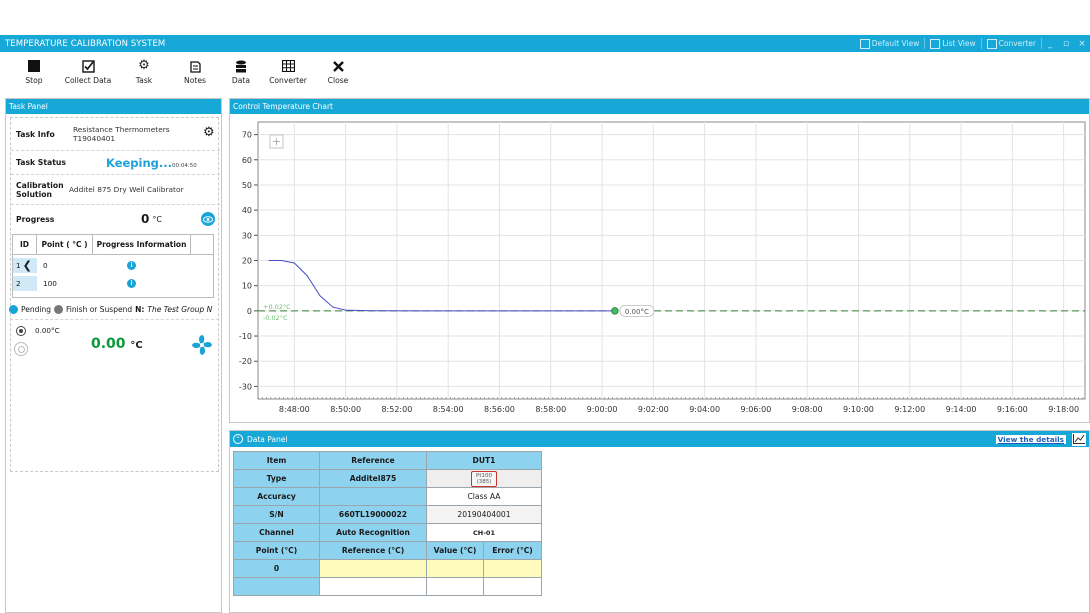 Image resolution: width=1090 pixels, height=613 pixels. What do you see at coordinates (373, 532) in the screenshot?
I see `reference-channel: Auto Recognition` at bounding box center [373, 532].